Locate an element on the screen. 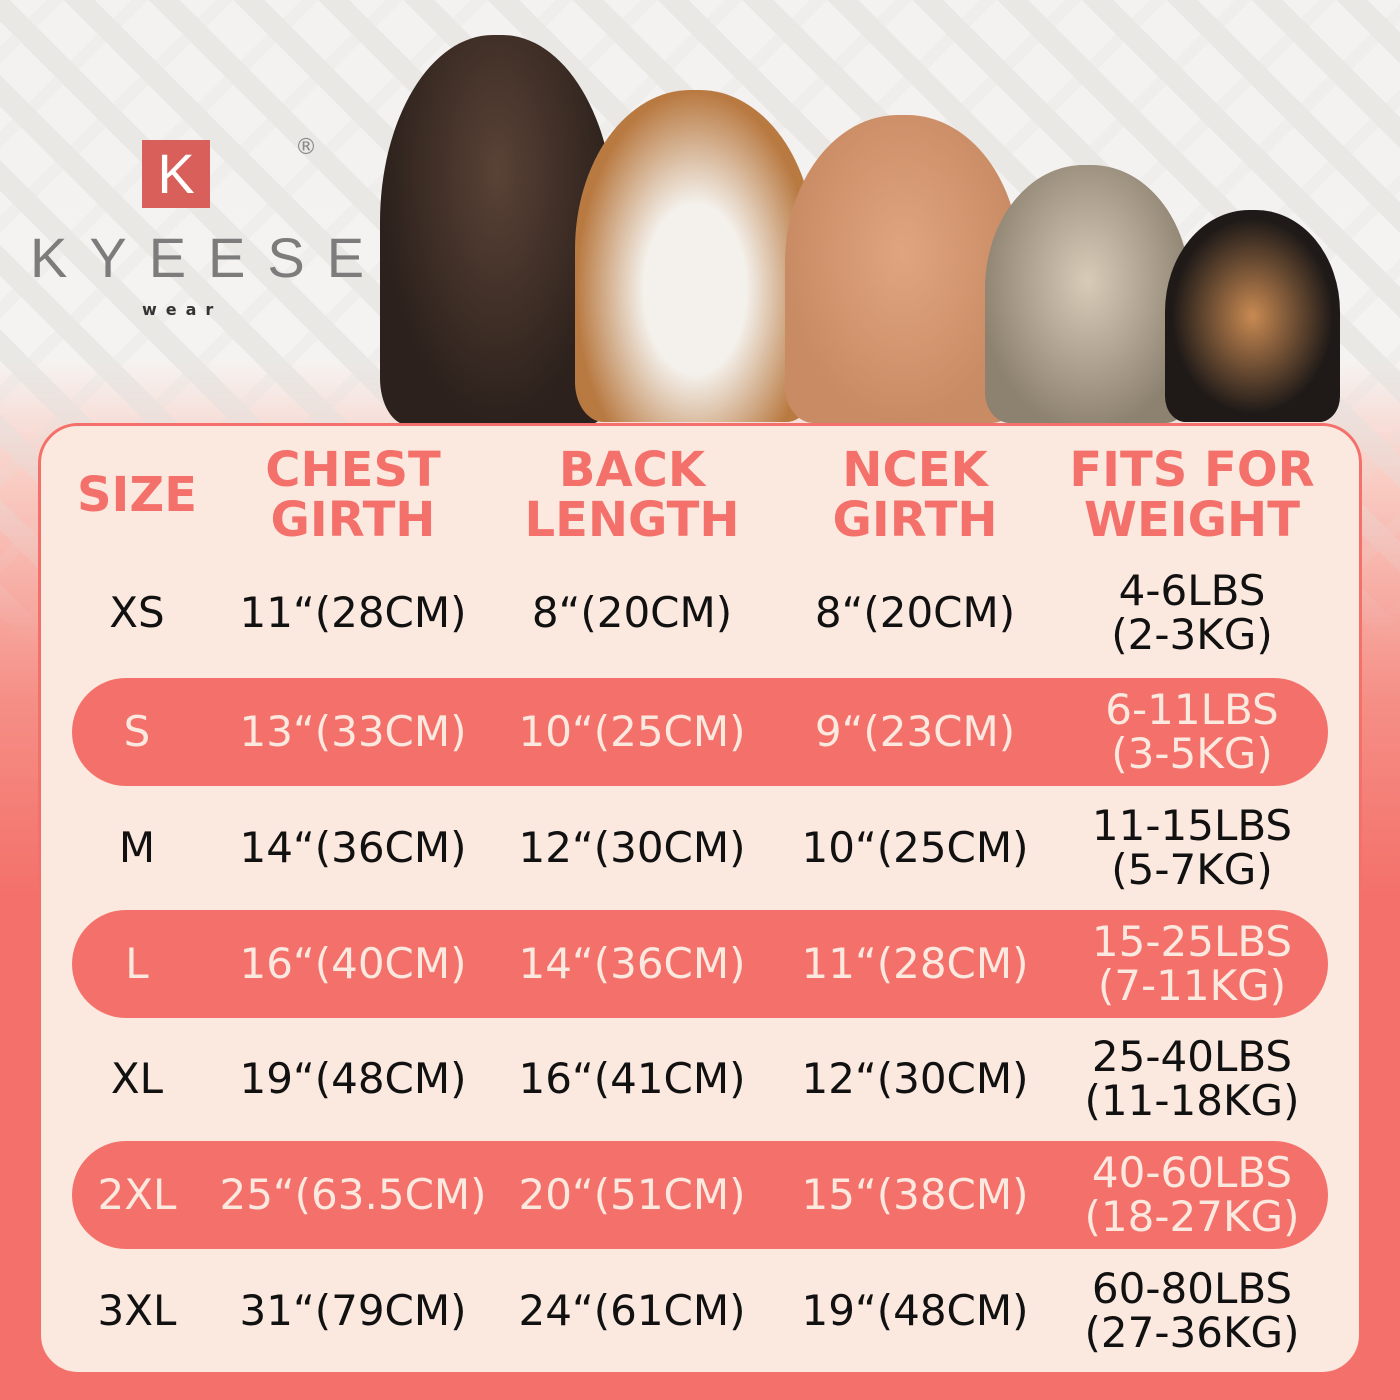  cell-size: 2XL is located at coordinates (137, 1194).